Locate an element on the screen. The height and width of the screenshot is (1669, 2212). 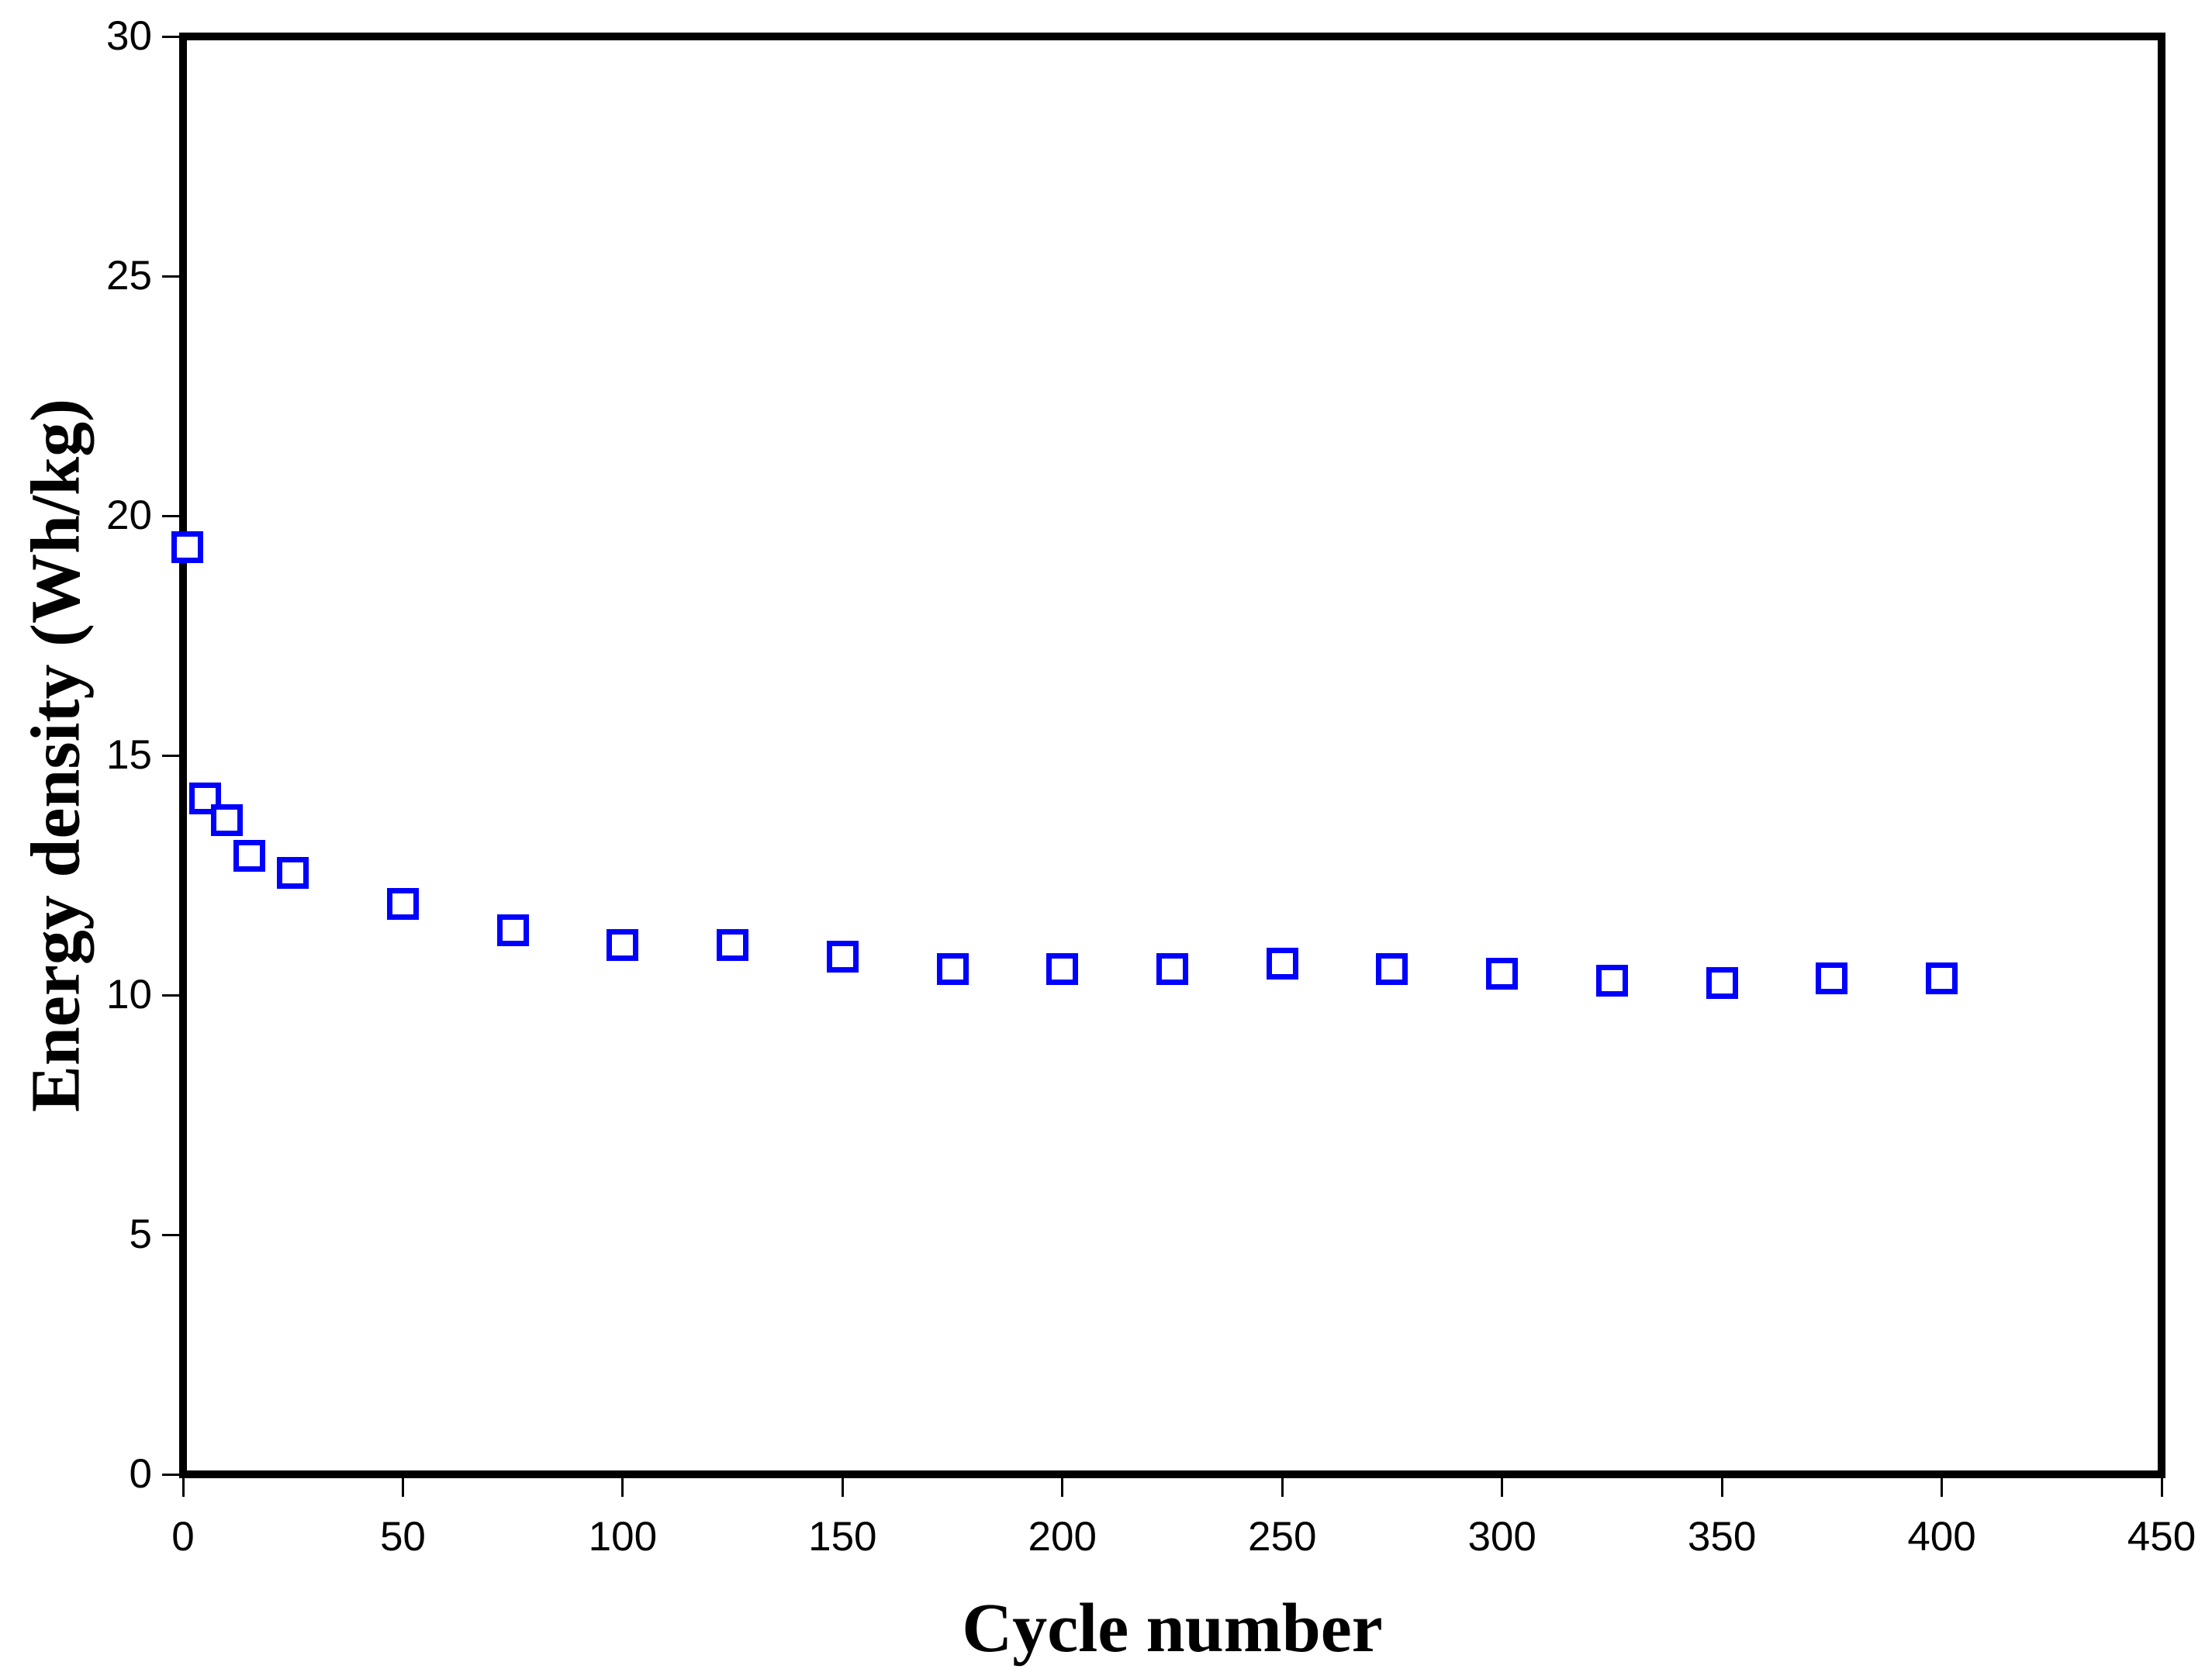
y-axis-tick-label: 20 is located at coordinates (129, 515).